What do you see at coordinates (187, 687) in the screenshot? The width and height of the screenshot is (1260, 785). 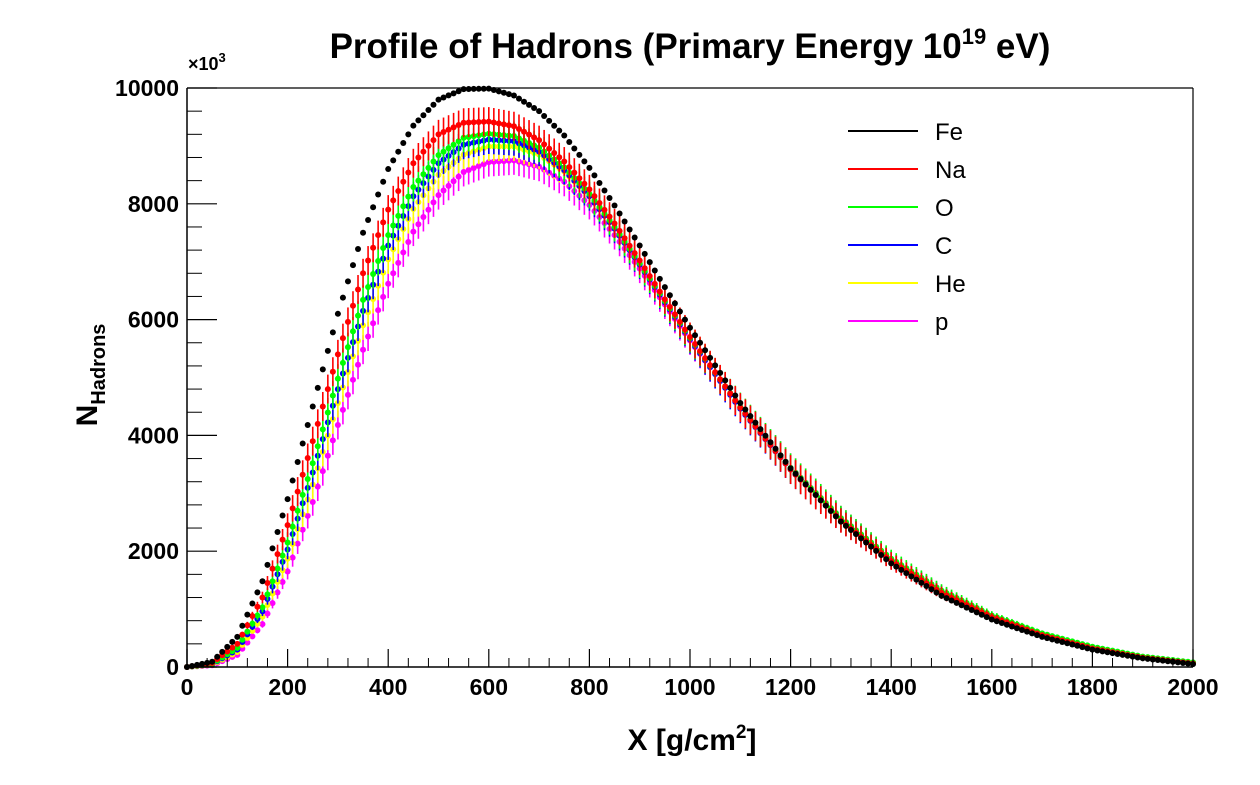 I see `x-tick-label: 0` at bounding box center [187, 687].